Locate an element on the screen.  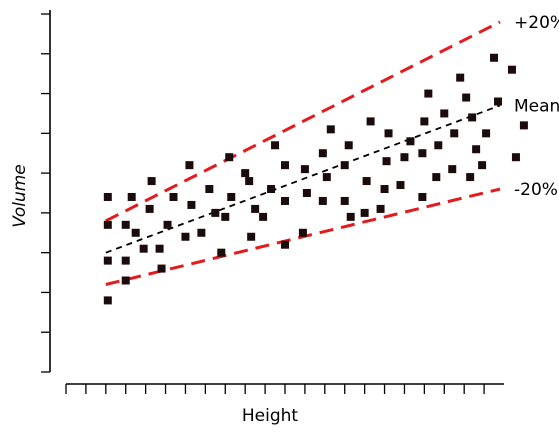
x-axis-title: Height is located at coordinates (270, 416).